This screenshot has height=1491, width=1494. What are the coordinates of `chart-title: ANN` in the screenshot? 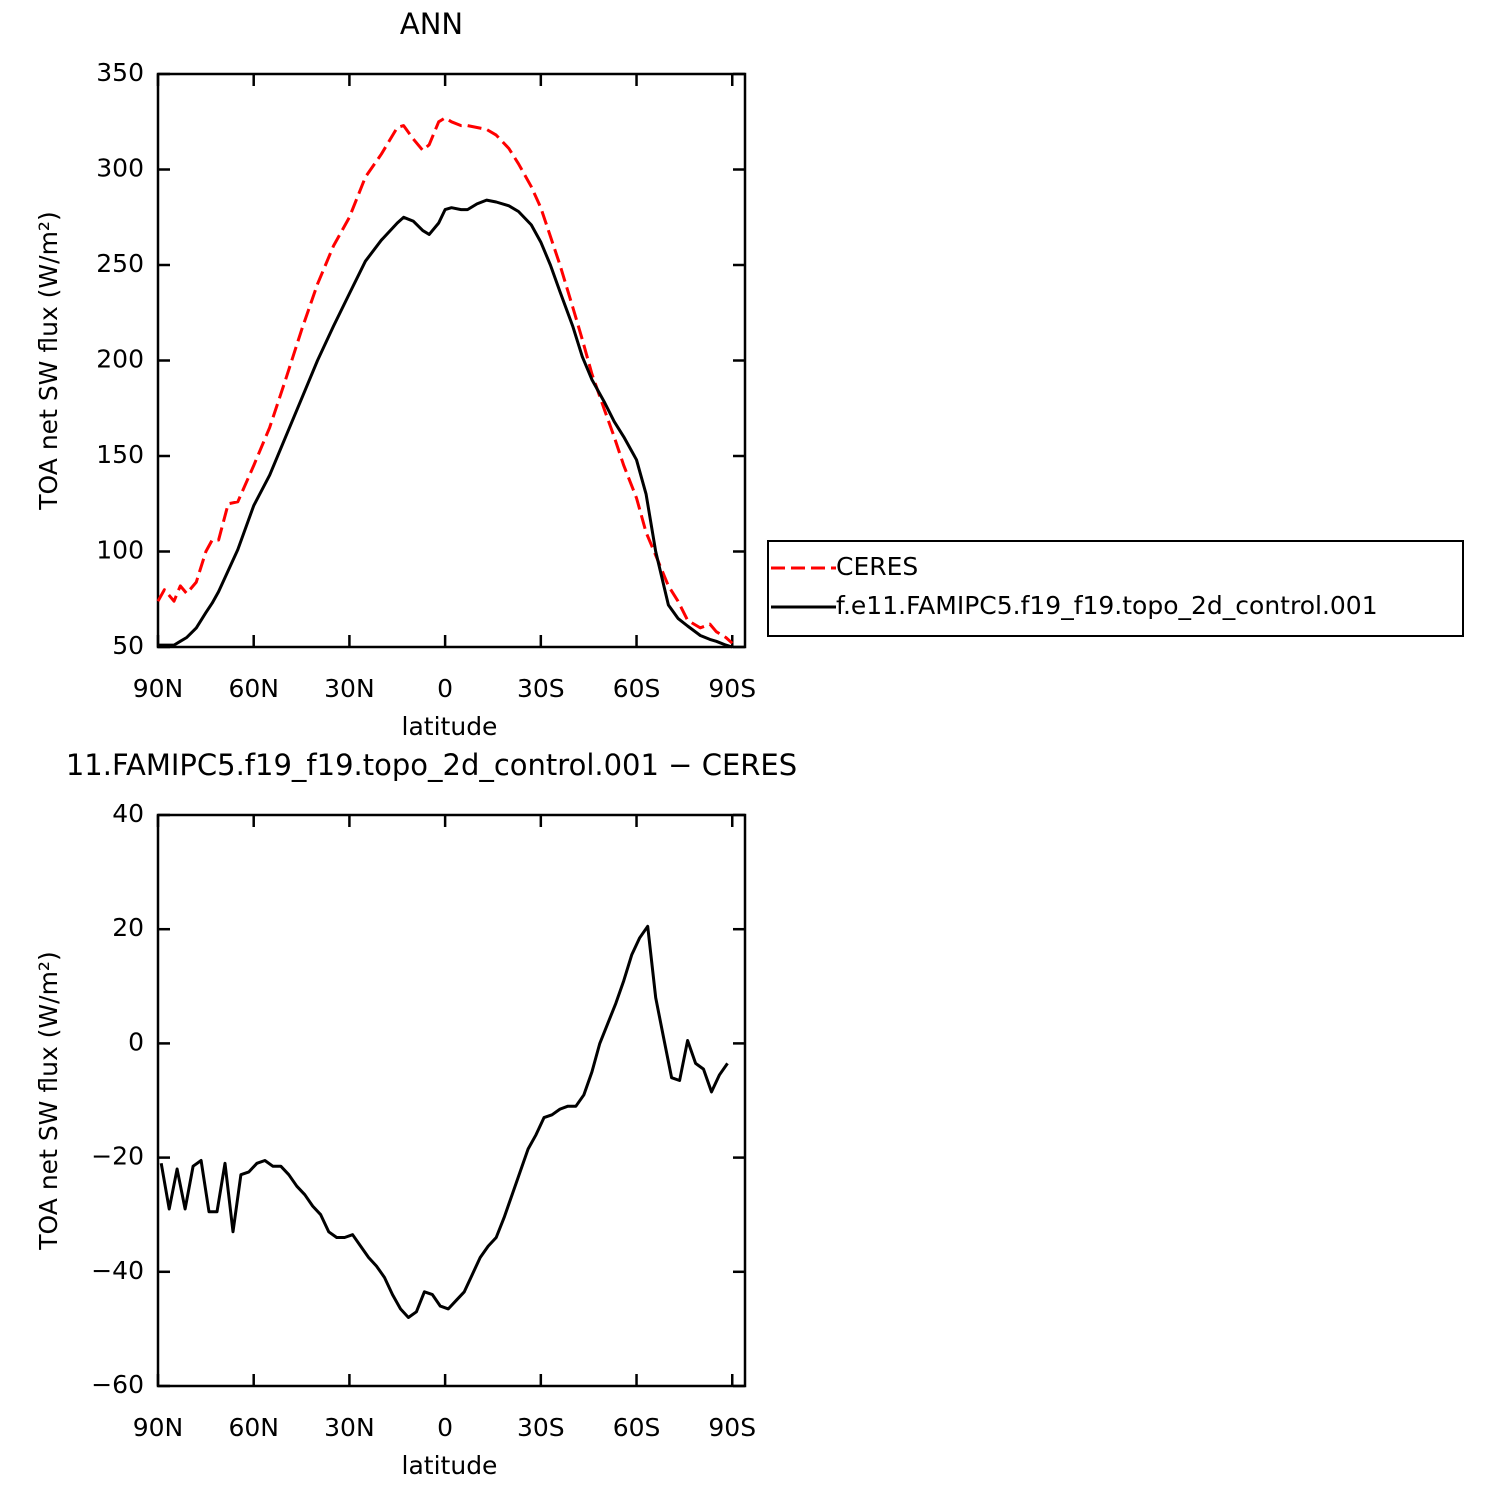 It's located at (431, 24).